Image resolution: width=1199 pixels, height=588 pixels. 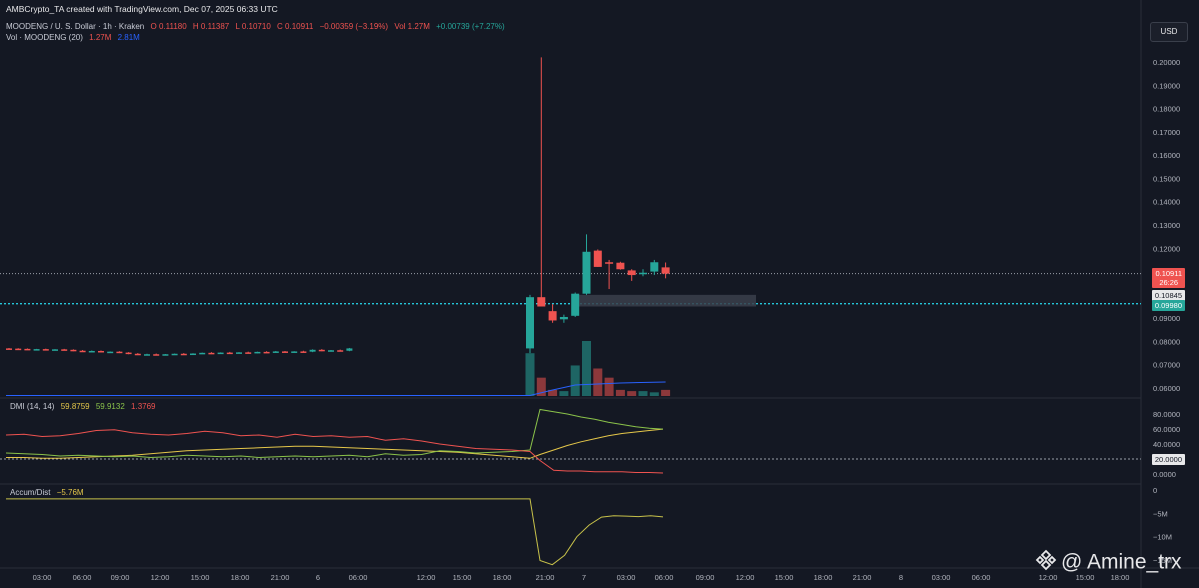 What do you see at coordinates (1166, 155) in the screenshot?
I see `price-tick-label: 0.16000` at bounding box center [1166, 155].